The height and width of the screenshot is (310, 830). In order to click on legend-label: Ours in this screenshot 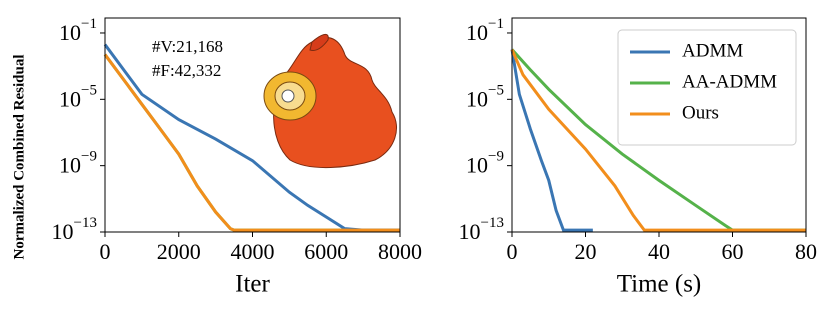, I will do `click(700, 112)`.